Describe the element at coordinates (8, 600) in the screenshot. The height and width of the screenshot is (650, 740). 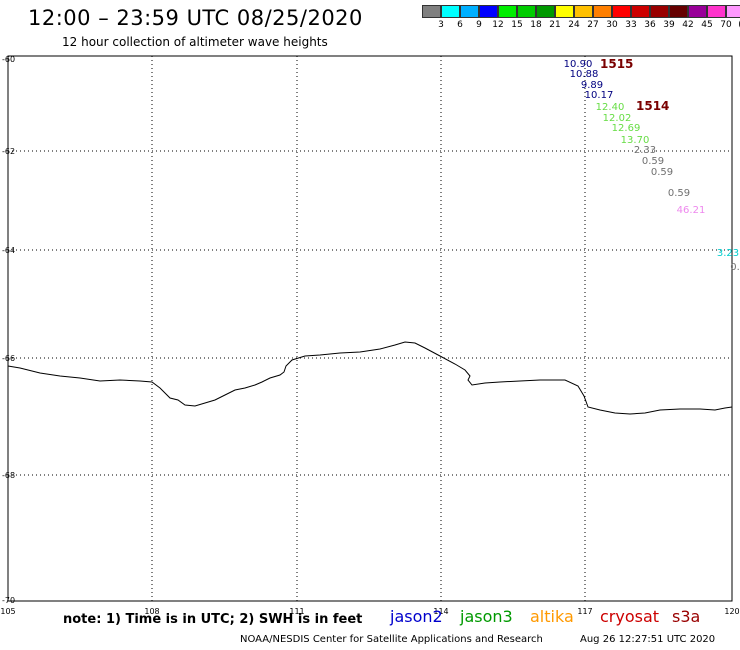
I see `latitude-label: -70` at that location.